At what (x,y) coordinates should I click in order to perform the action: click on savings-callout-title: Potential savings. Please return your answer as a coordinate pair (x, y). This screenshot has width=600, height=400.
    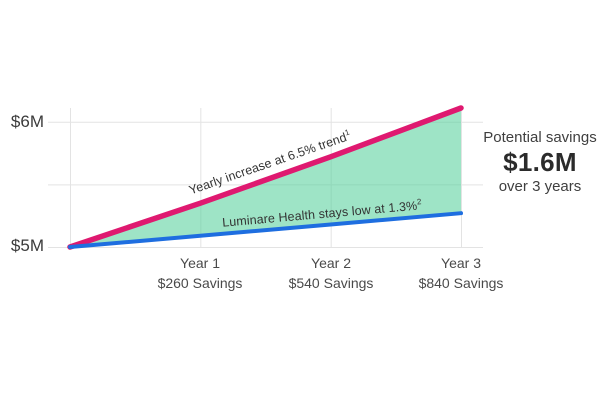
    Looking at the image, I should click on (540, 137).